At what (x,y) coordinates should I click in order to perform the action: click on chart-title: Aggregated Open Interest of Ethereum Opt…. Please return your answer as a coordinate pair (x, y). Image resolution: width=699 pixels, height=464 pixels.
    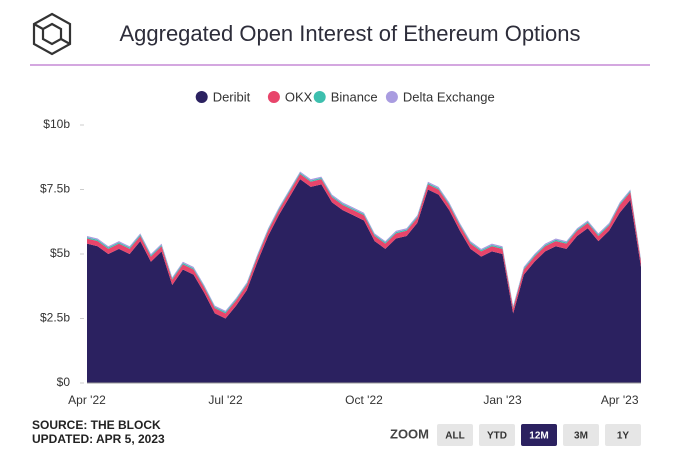
    Looking at the image, I should click on (349, 33).